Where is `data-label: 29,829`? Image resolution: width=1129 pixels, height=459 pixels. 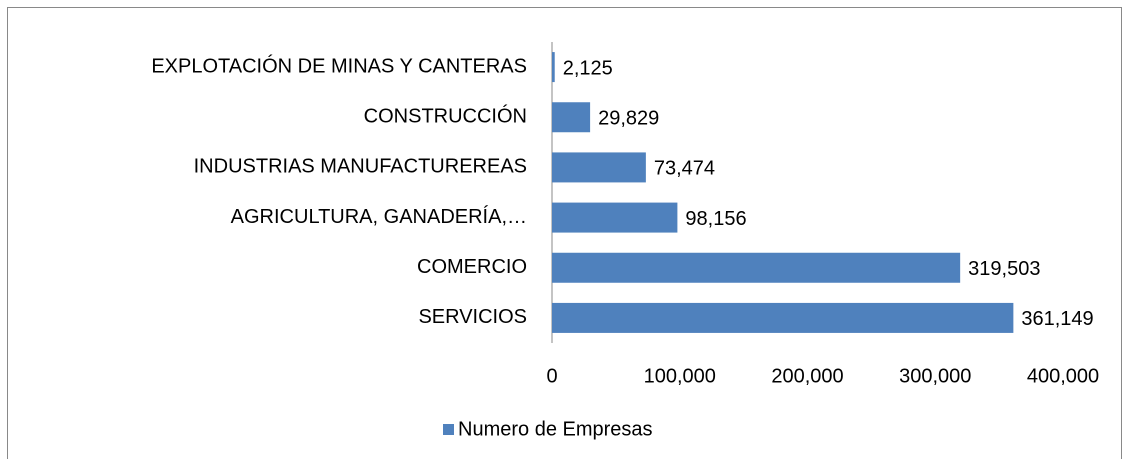
data-label: 29,829 is located at coordinates (628, 119).